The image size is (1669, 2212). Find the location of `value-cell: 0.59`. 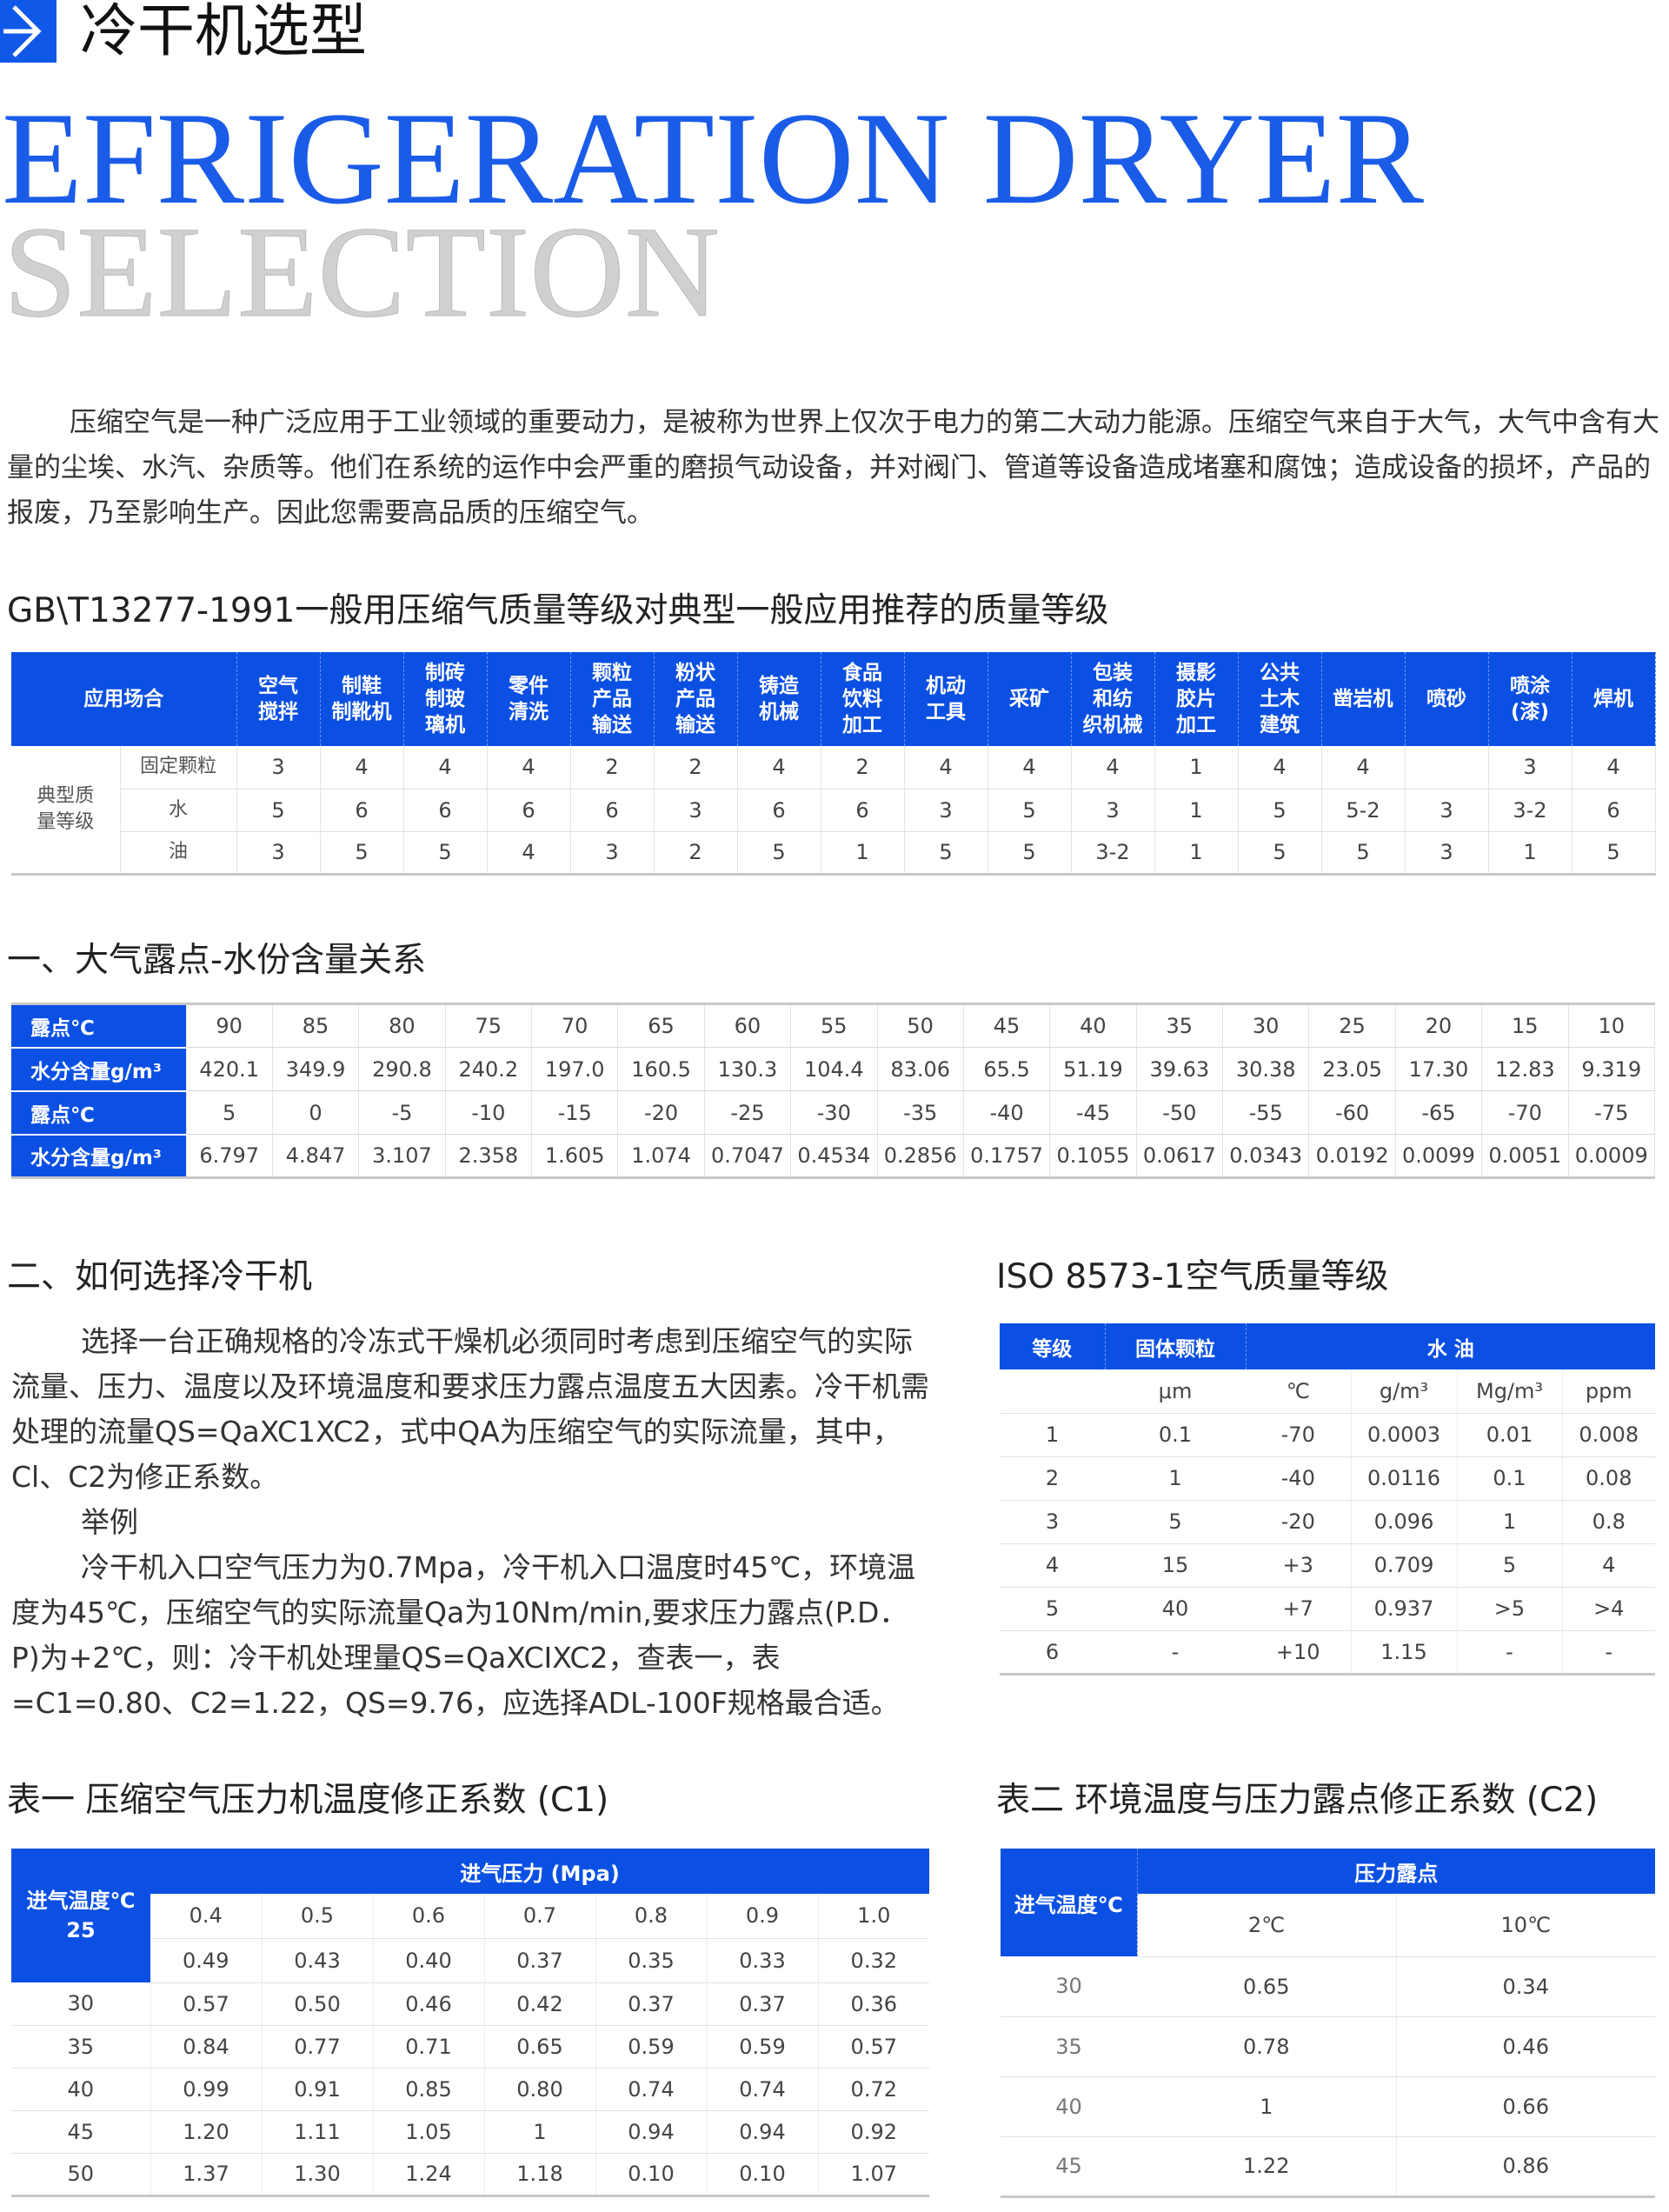

value-cell: 0.59 is located at coordinates (762, 2047).